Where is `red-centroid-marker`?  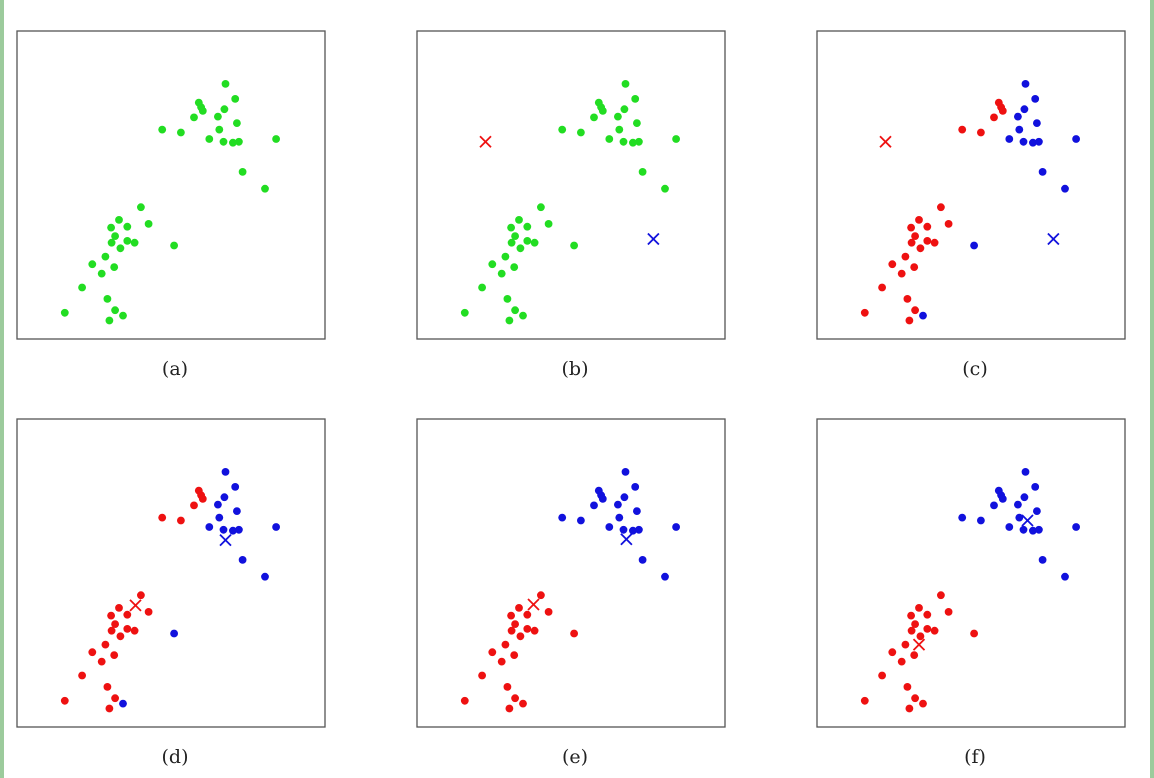 red-centroid-marker is located at coordinates (919, 644).